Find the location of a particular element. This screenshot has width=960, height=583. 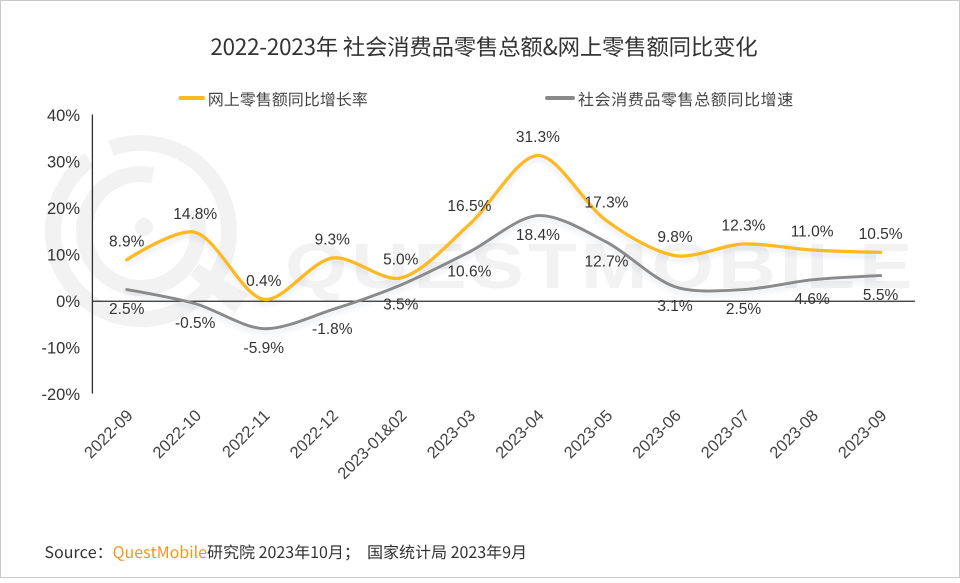

svg-text: 18.4% is located at coordinates (538, 235).